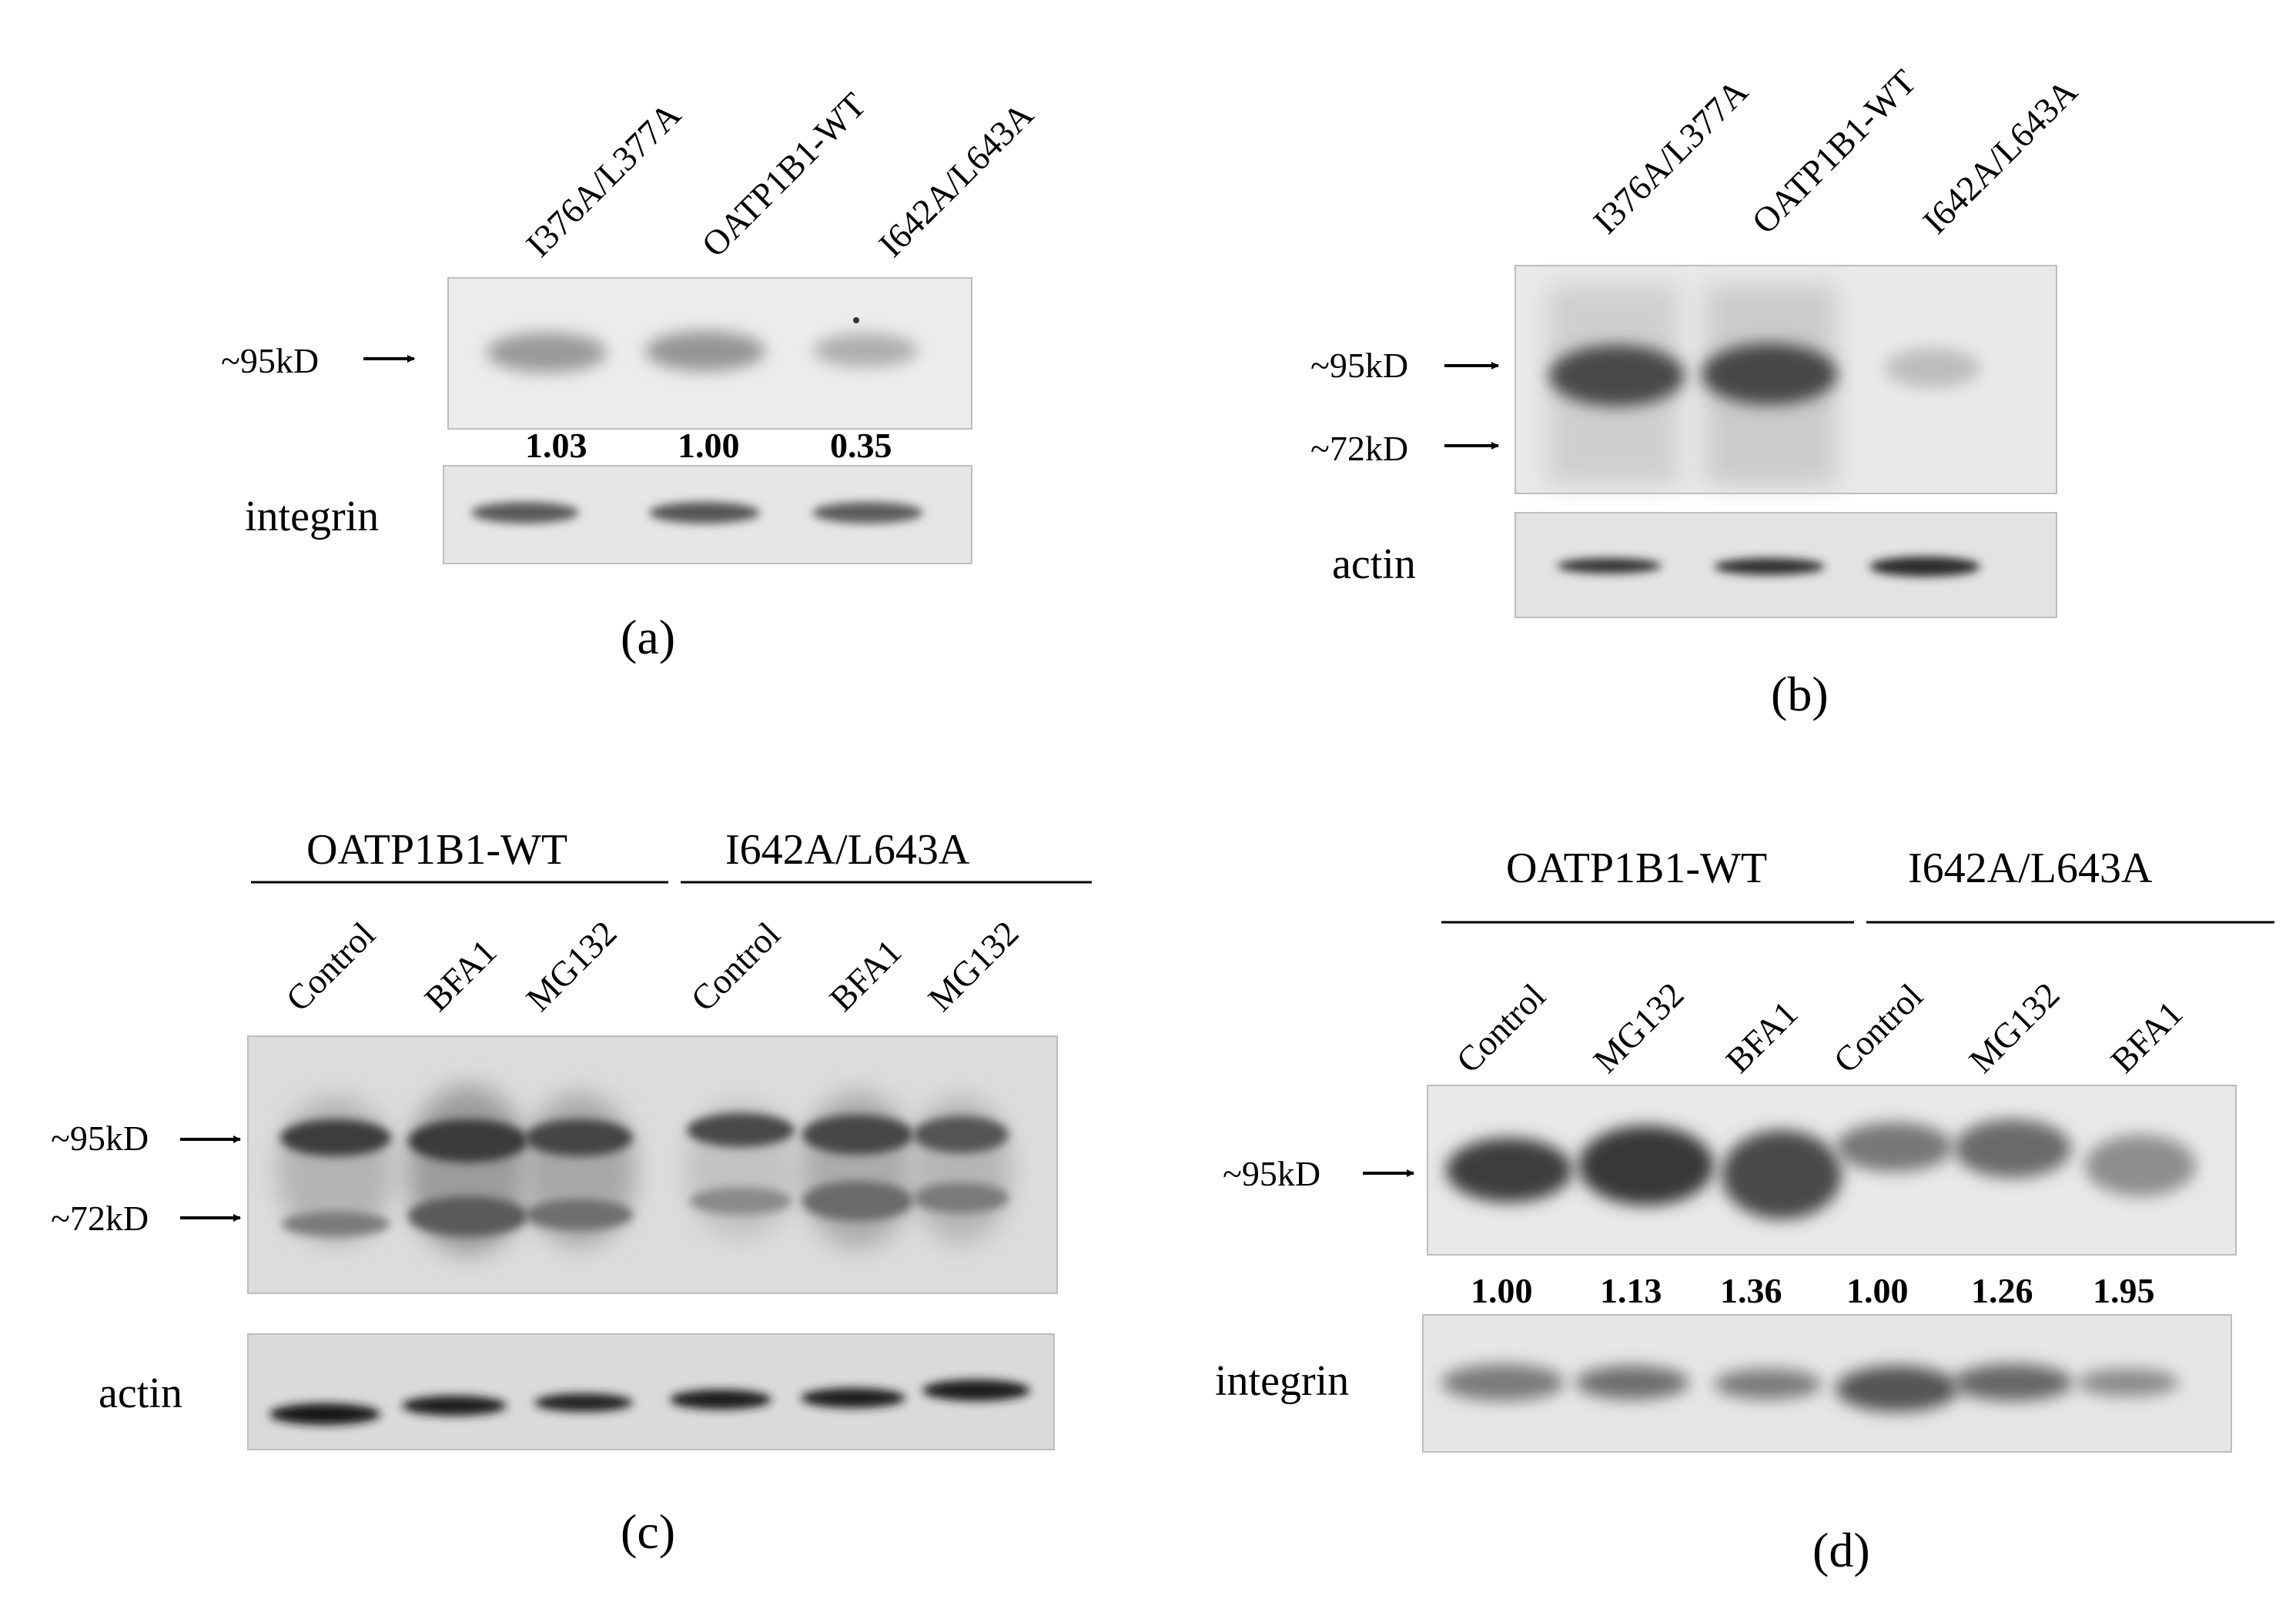 This screenshot has width=2296, height=1612. Describe the element at coordinates (2002, 1290) in the screenshot. I see `panel-d-quant-5: 1.26` at that location.